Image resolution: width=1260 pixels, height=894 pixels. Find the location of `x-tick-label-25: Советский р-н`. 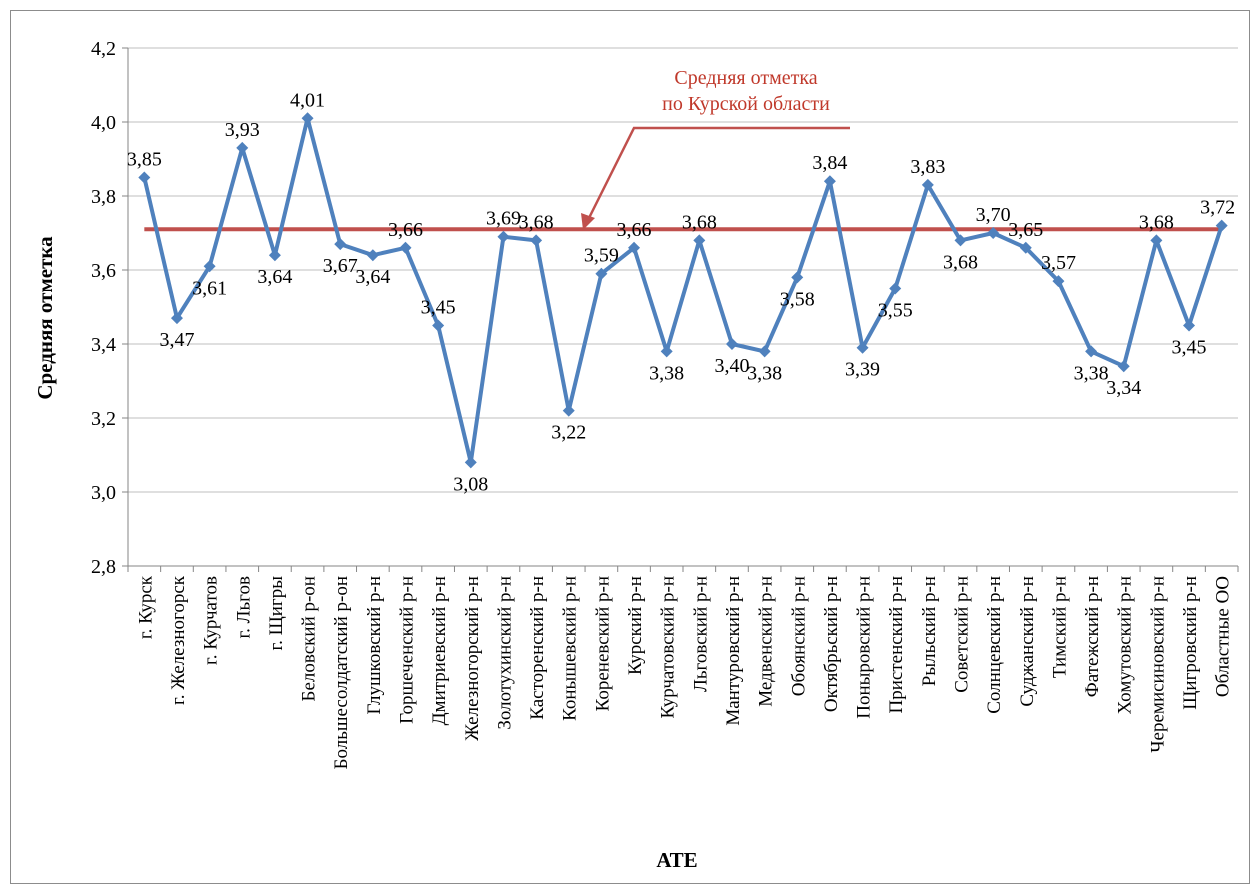

x-tick-label-25: Советский р-н is located at coordinates (962, 634).